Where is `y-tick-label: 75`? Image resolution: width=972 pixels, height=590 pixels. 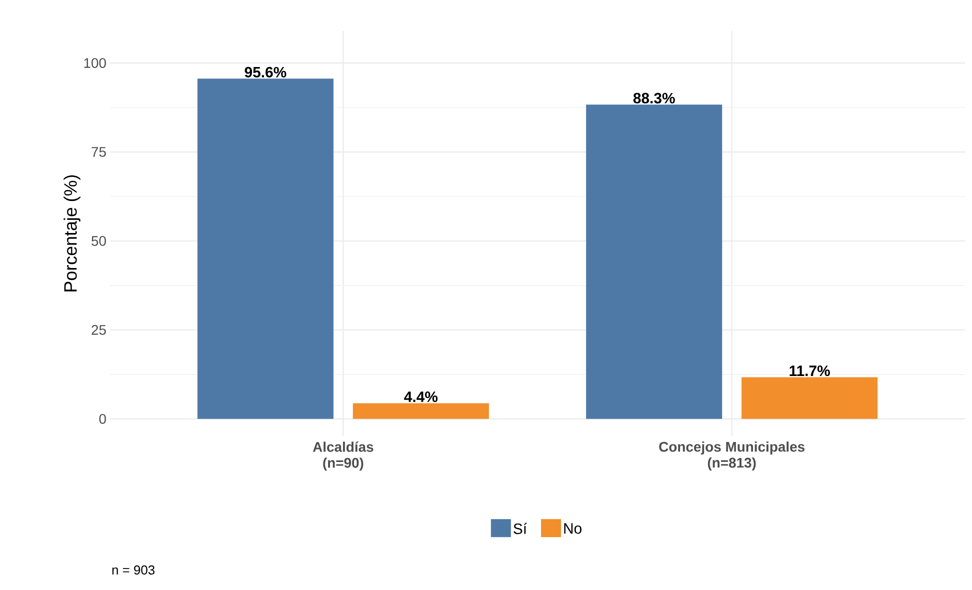
y-tick-label: 75 is located at coordinates (99, 152).